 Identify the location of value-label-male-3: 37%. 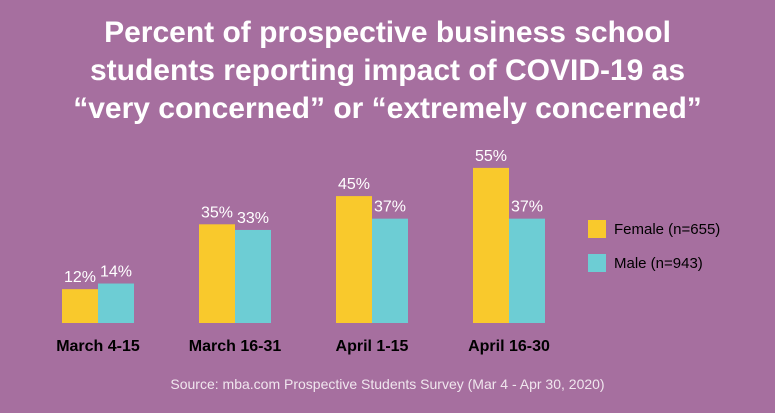
(390, 207).